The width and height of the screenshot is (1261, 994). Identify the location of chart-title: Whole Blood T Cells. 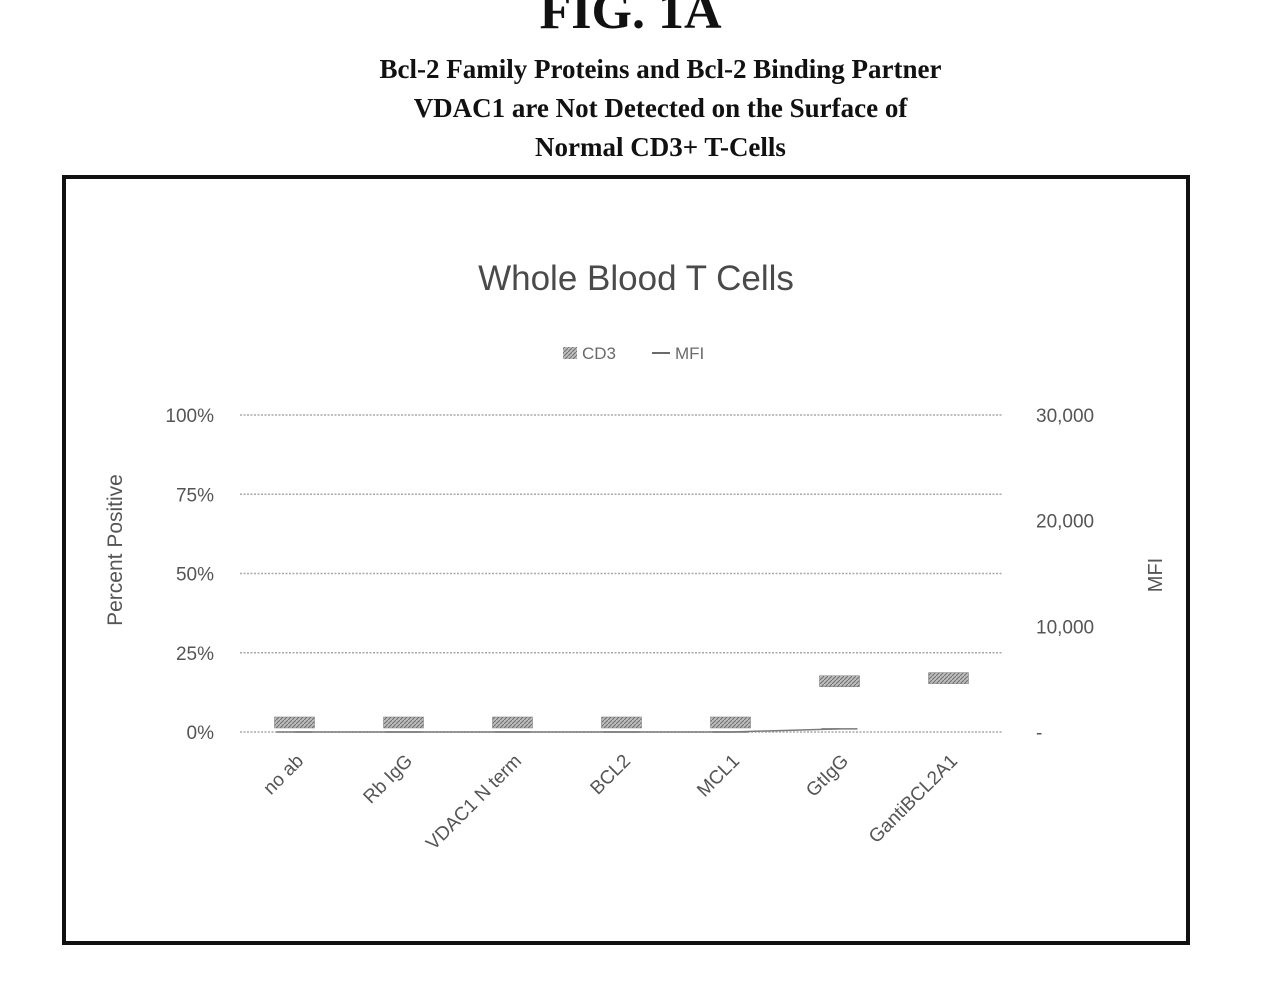
(636, 278).